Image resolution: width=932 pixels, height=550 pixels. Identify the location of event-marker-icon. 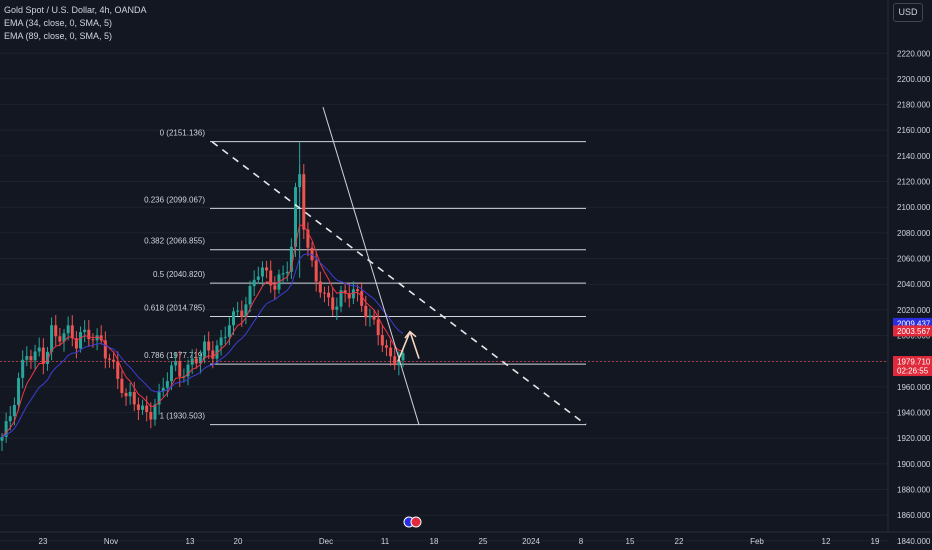
(416, 522).